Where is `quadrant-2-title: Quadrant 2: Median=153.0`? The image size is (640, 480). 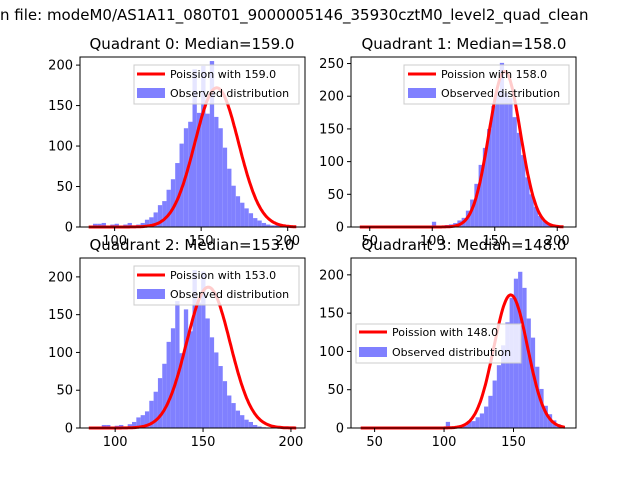
quadrant-2-title: Quadrant 2: Median=153.0 is located at coordinates (192, 245).